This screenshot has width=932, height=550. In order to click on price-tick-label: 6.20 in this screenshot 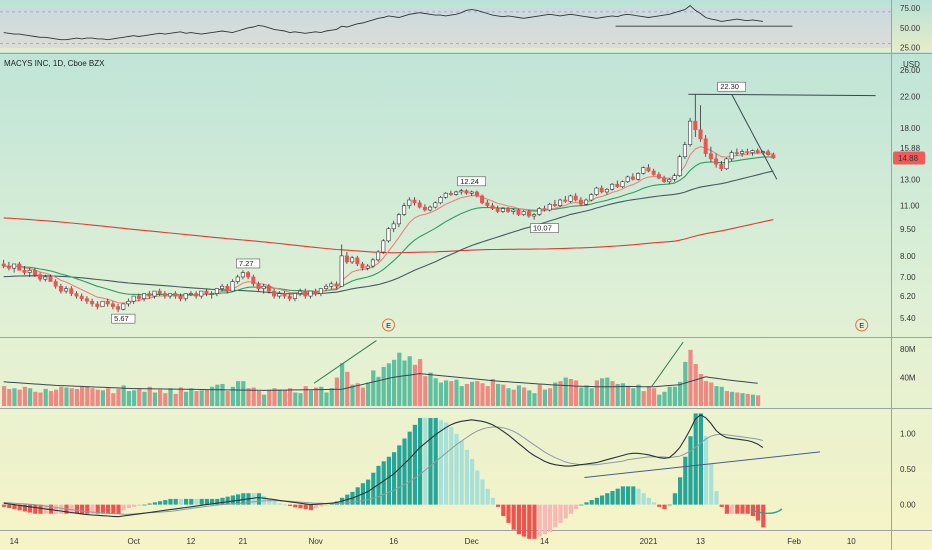, I will do `click(908, 296)`.